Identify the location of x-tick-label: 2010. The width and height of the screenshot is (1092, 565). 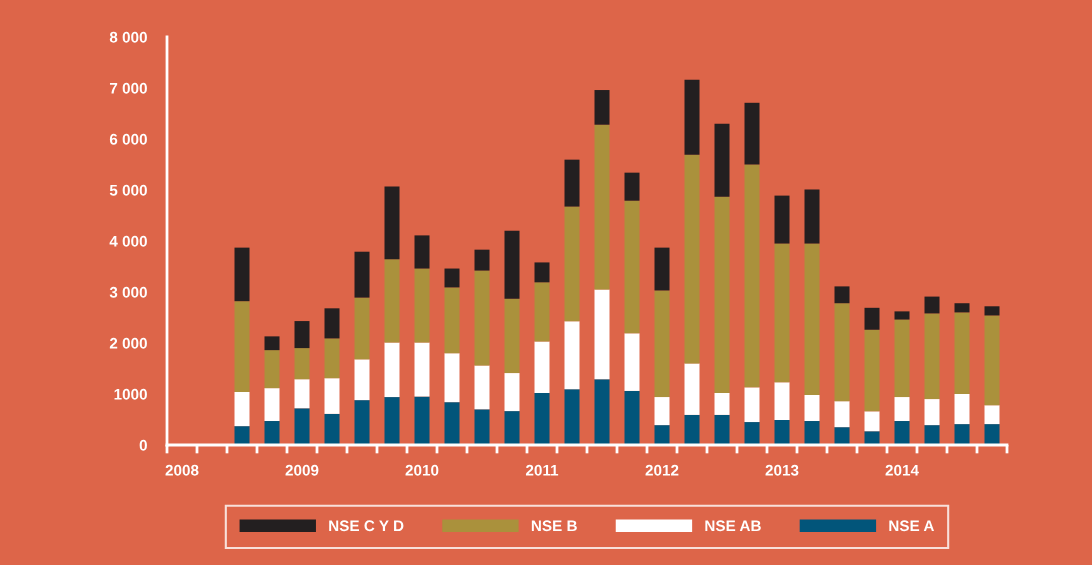
(422, 470).